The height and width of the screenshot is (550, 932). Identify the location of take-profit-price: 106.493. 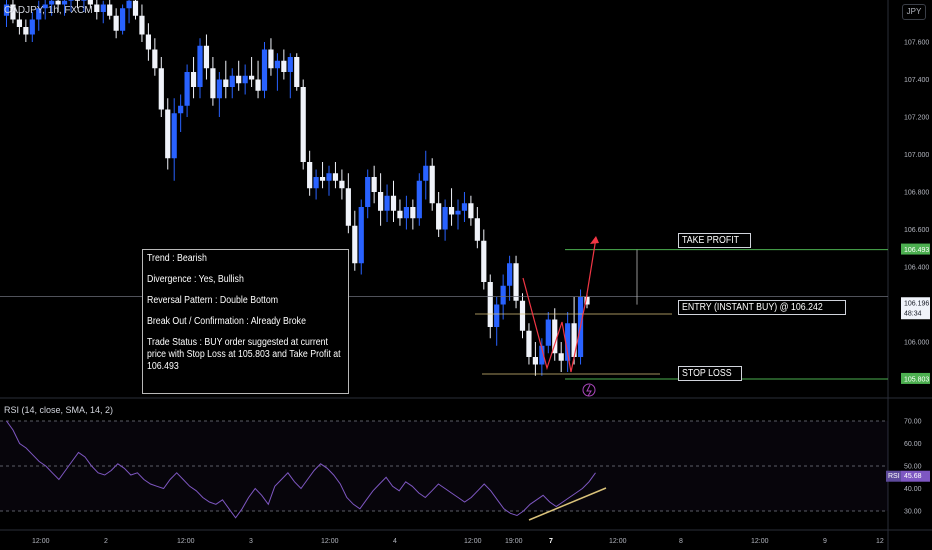
(916, 250).